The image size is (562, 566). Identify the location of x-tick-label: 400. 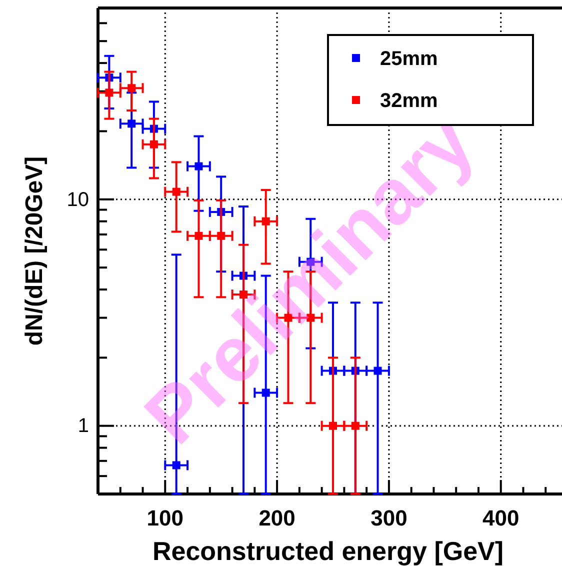
(501, 518).